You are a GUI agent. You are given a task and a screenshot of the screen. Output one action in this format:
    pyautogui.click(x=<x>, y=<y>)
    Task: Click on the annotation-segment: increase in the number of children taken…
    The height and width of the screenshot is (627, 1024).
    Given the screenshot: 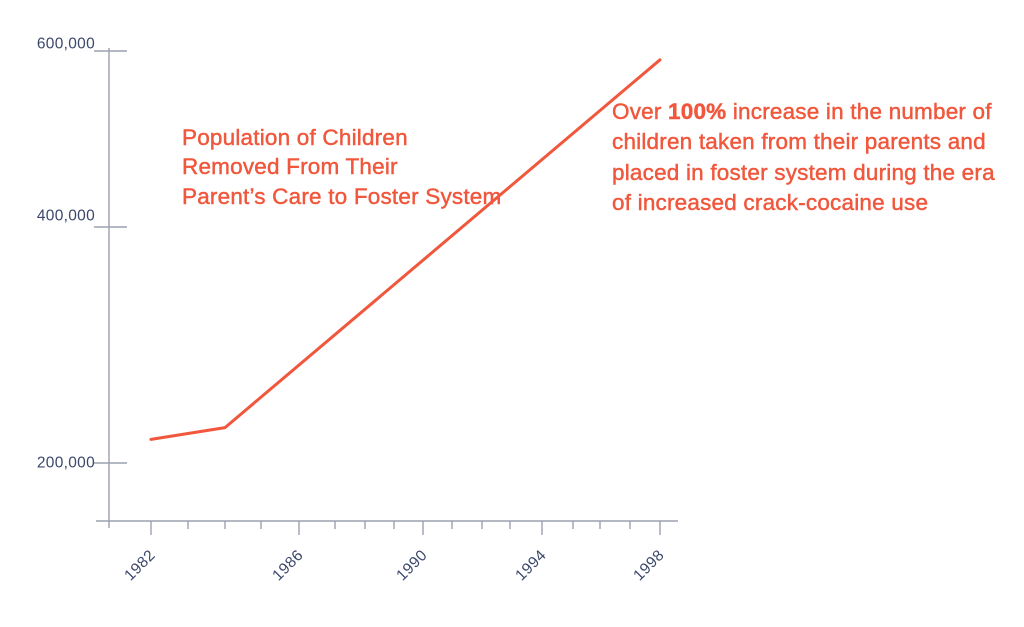 What is the action you would take?
    pyautogui.click(x=803, y=157)
    